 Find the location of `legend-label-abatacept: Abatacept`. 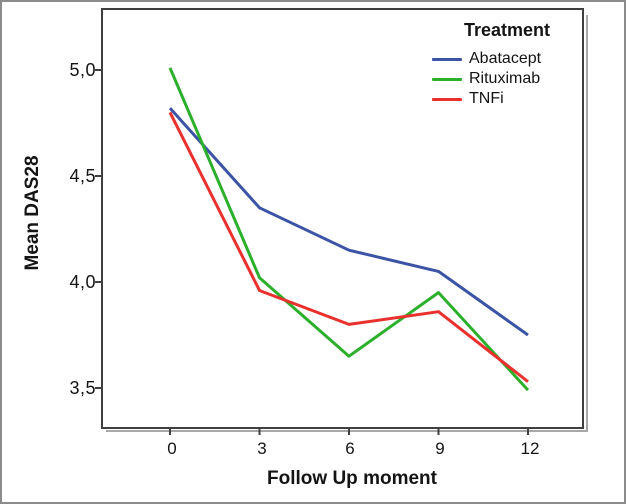

legend-label-abatacept: Abatacept is located at coordinates (505, 58).